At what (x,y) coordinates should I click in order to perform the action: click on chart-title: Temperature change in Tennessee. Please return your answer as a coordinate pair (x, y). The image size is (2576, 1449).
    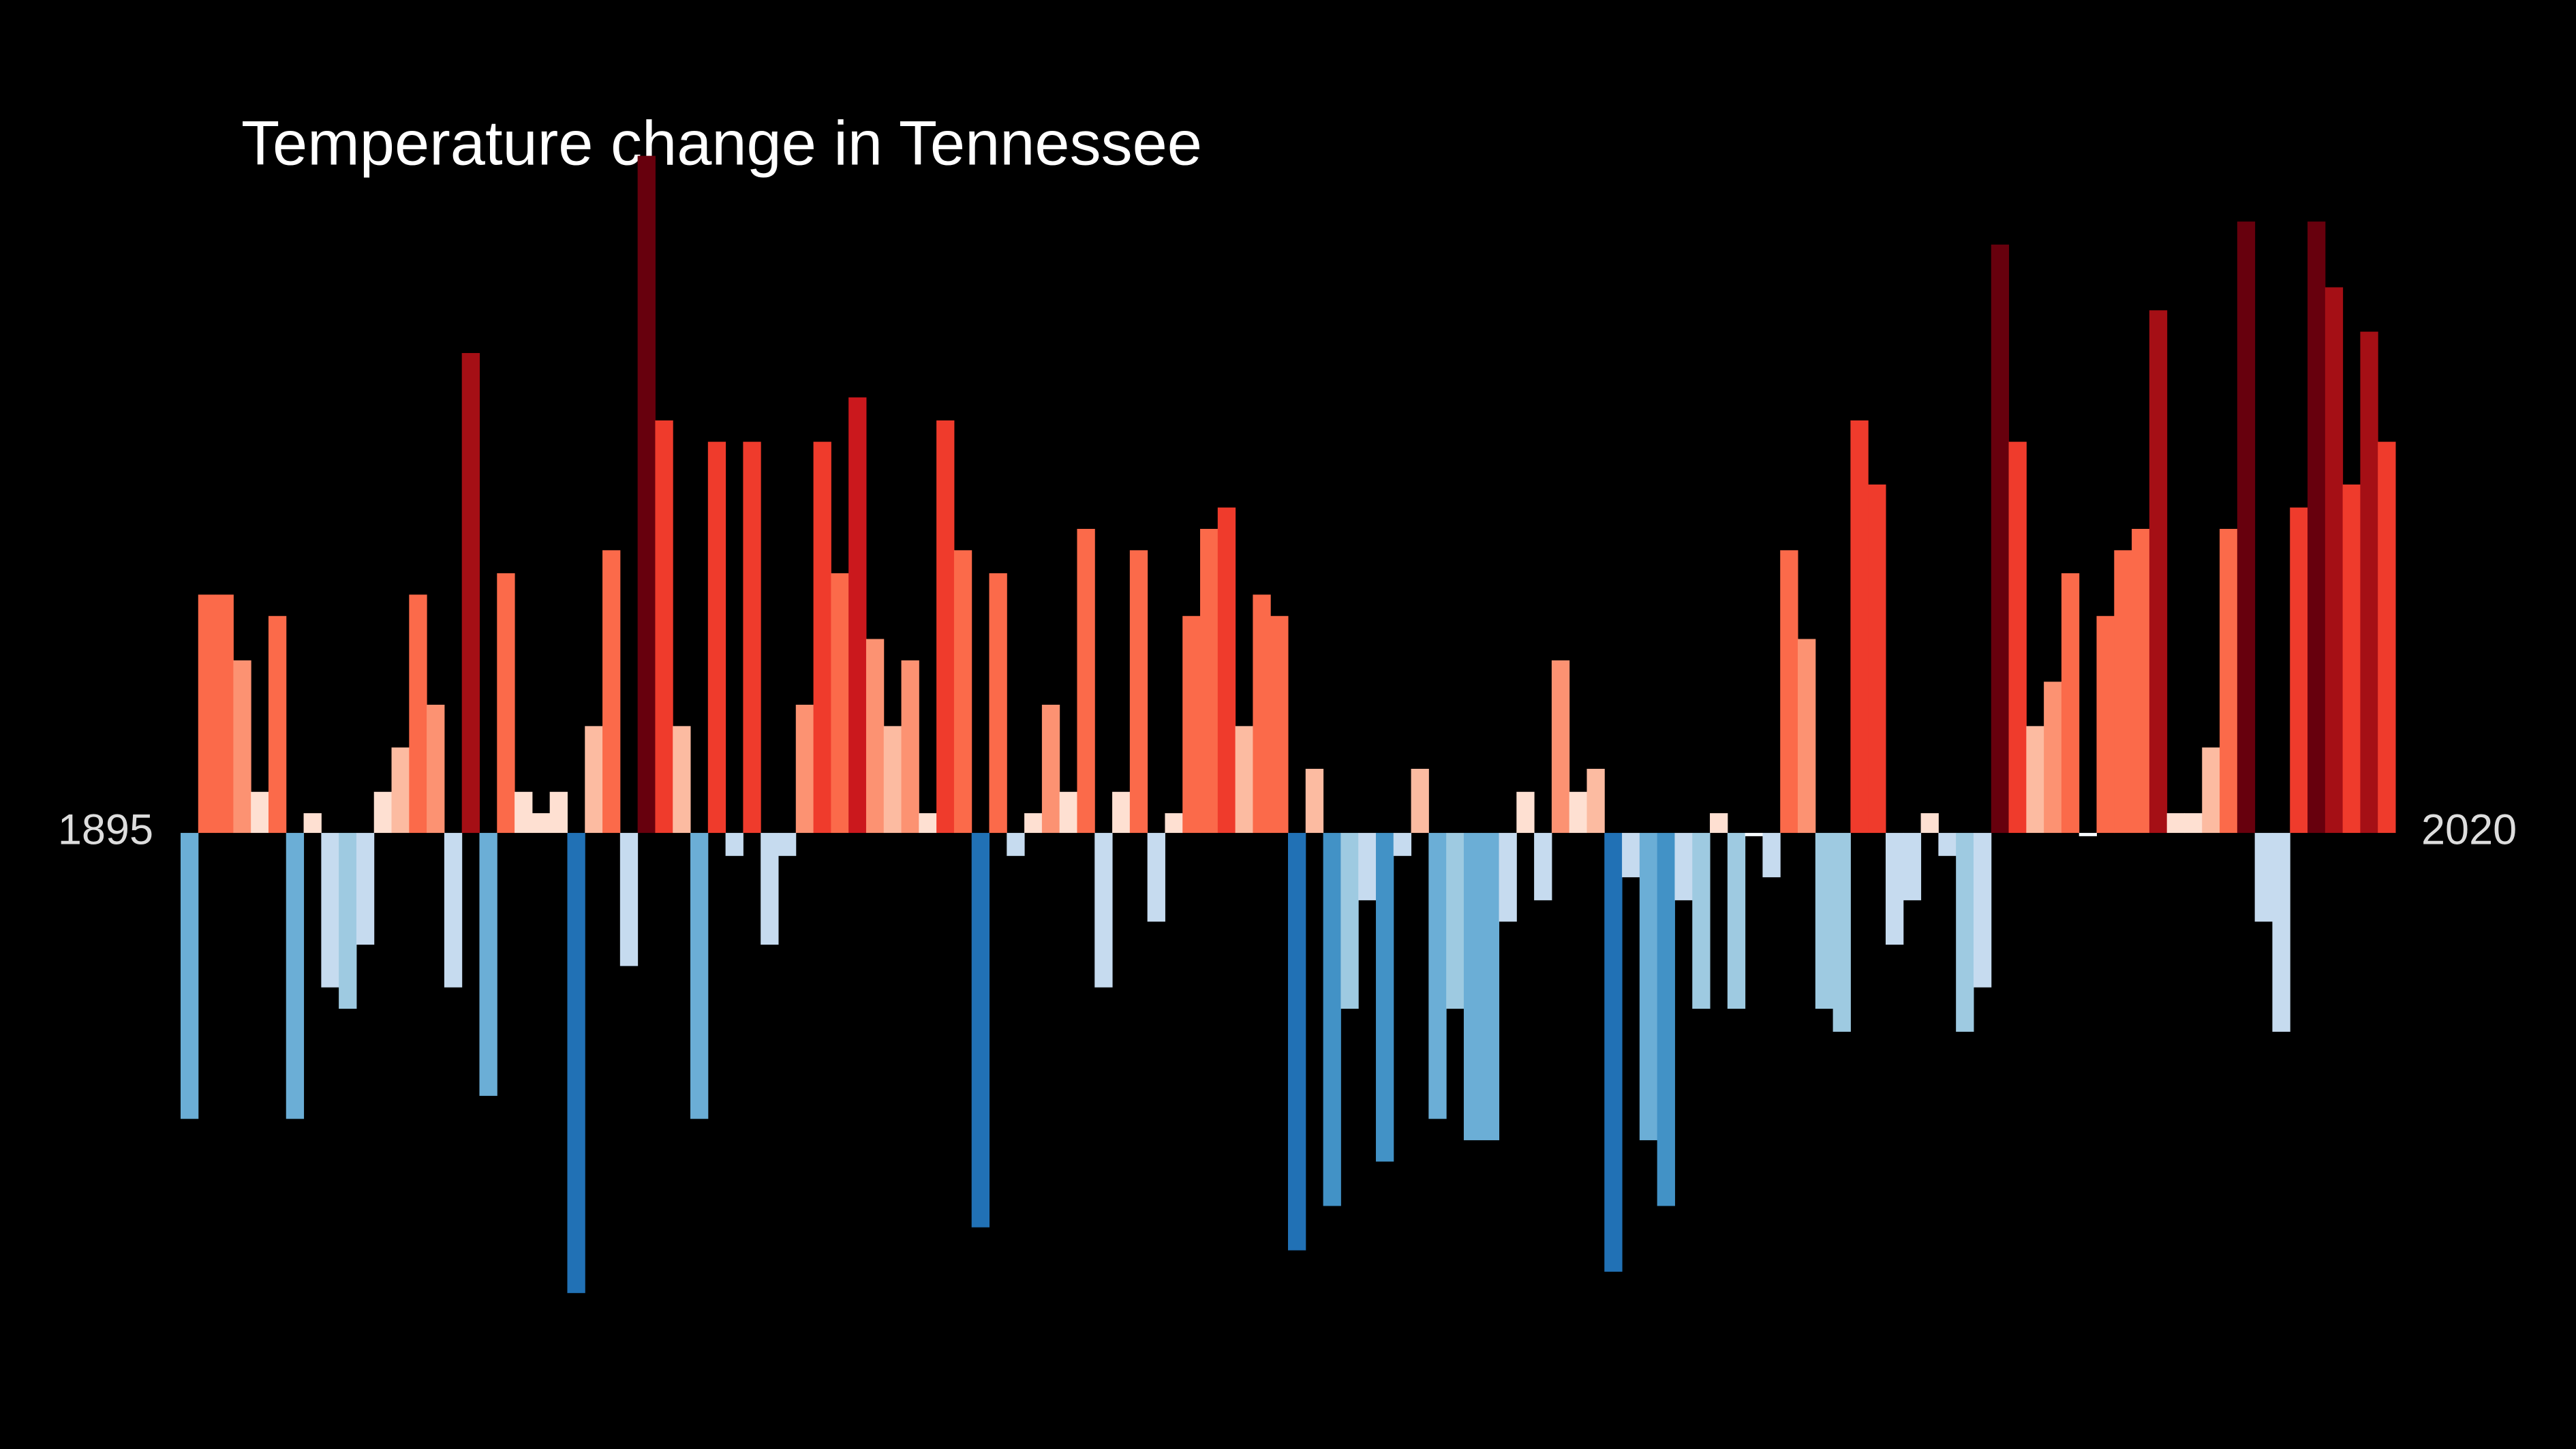
    Looking at the image, I should click on (721, 143).